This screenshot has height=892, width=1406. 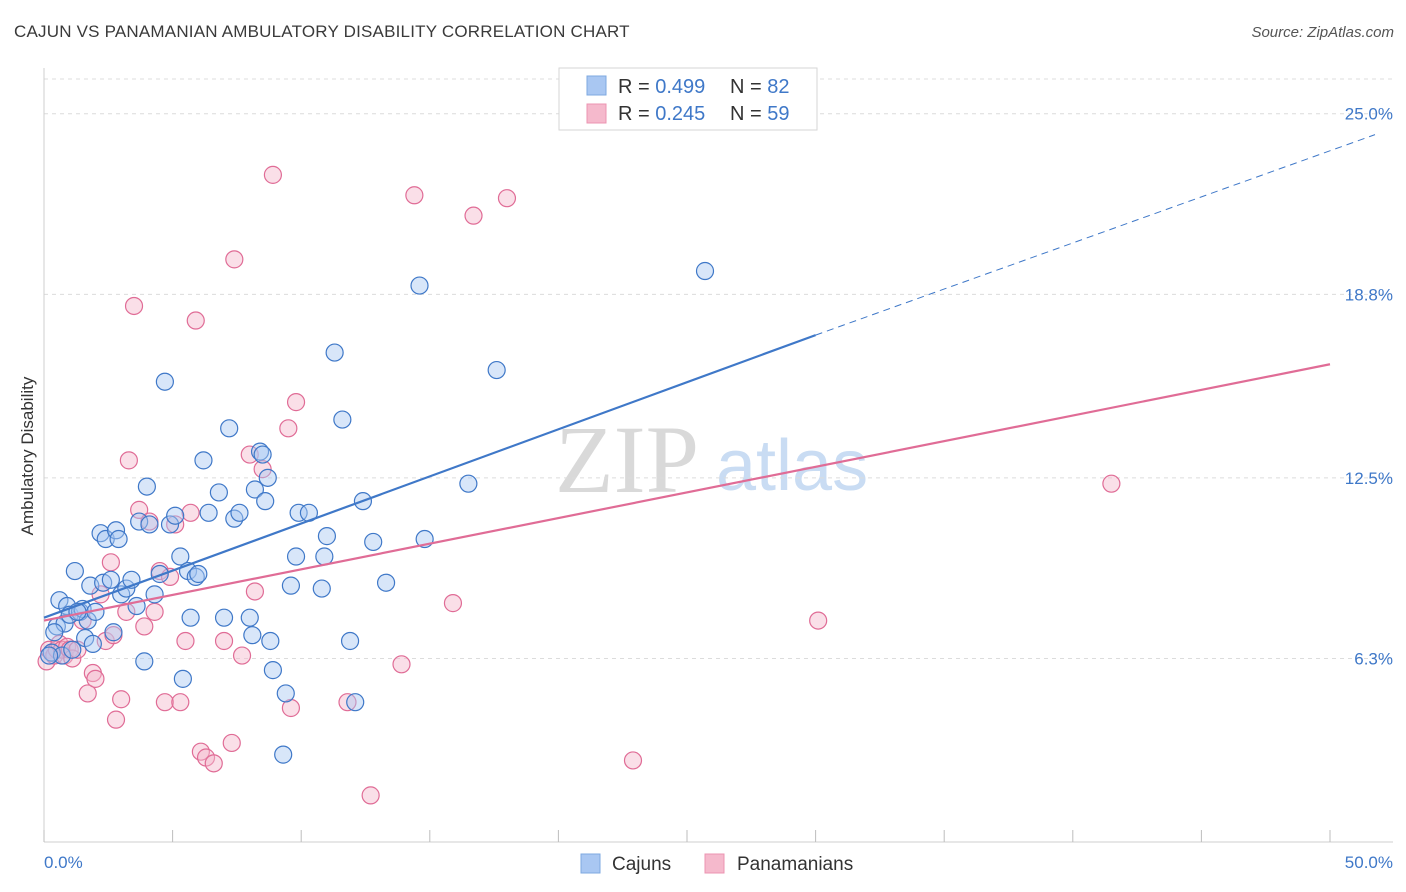 I want to click on bottom-legend-cajuns-label: Cajuns, so click(x=641, y=864).